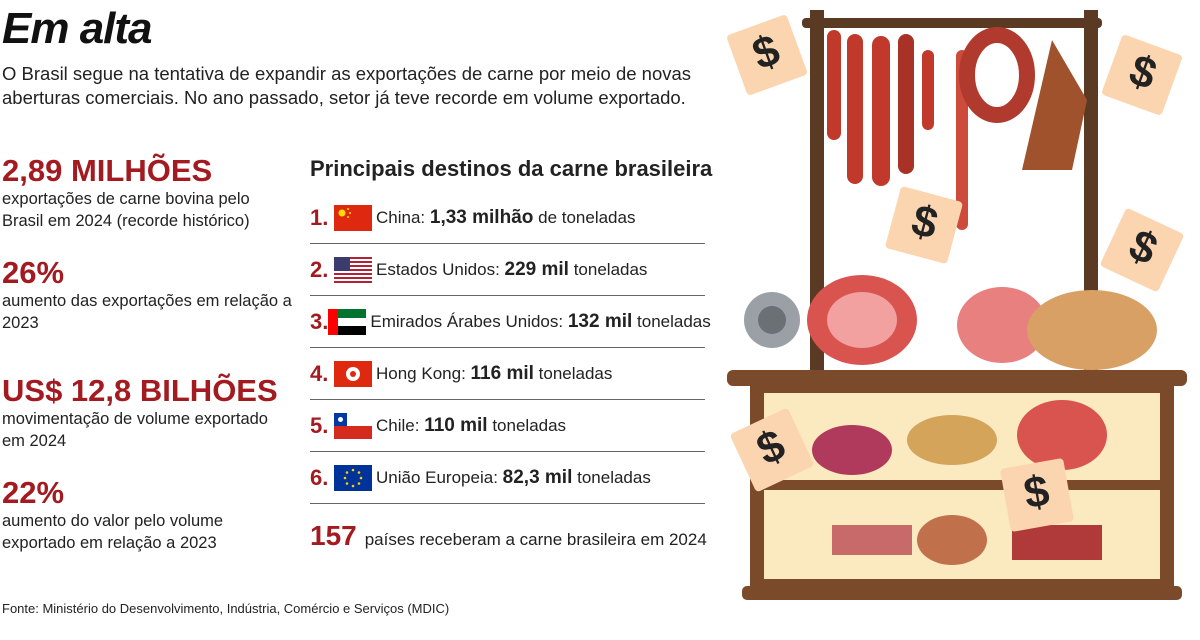 This screenshot has width=1200, height=640. What do you see at coordinates (481, 217) in the screenshot?
I see `amount: 1,33 milhão` at bounding box center [481, 217].